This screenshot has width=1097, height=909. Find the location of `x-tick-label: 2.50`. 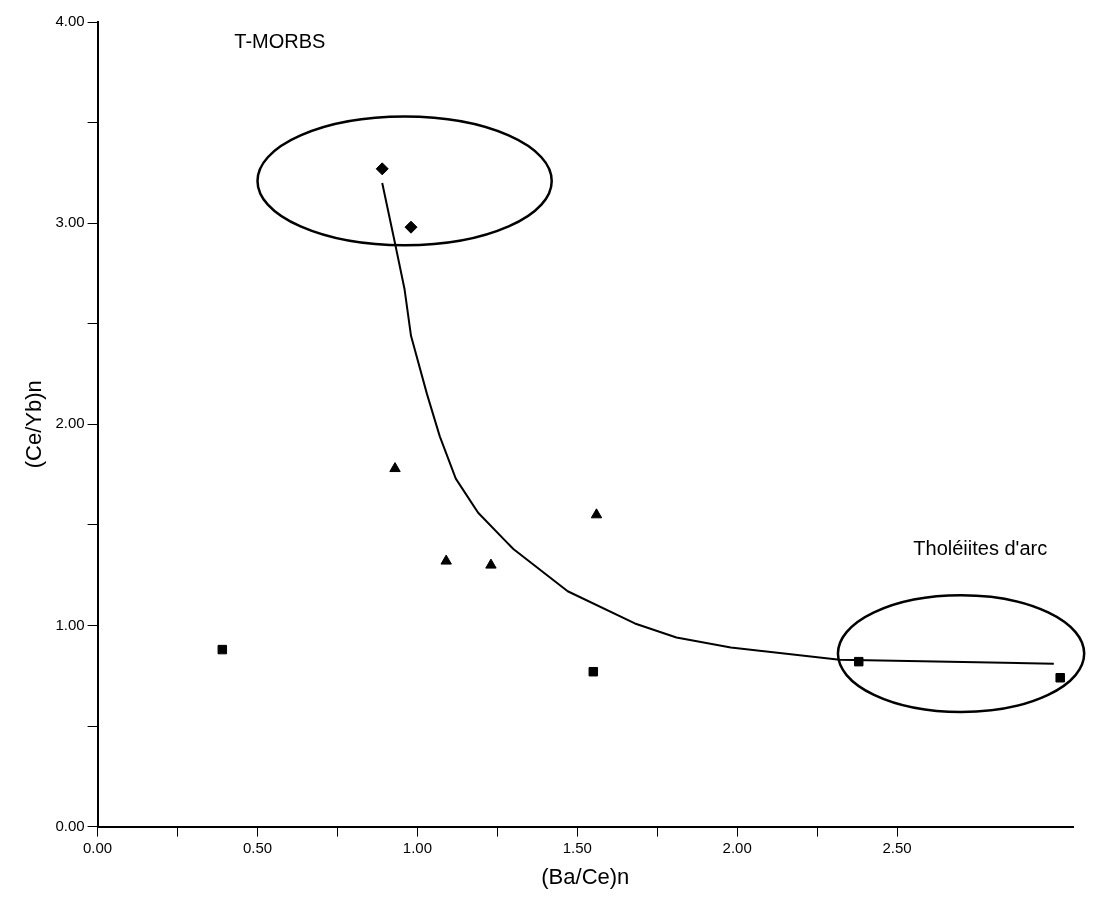

x-tick-label: 2.50 is located at coordinates (897, 847).